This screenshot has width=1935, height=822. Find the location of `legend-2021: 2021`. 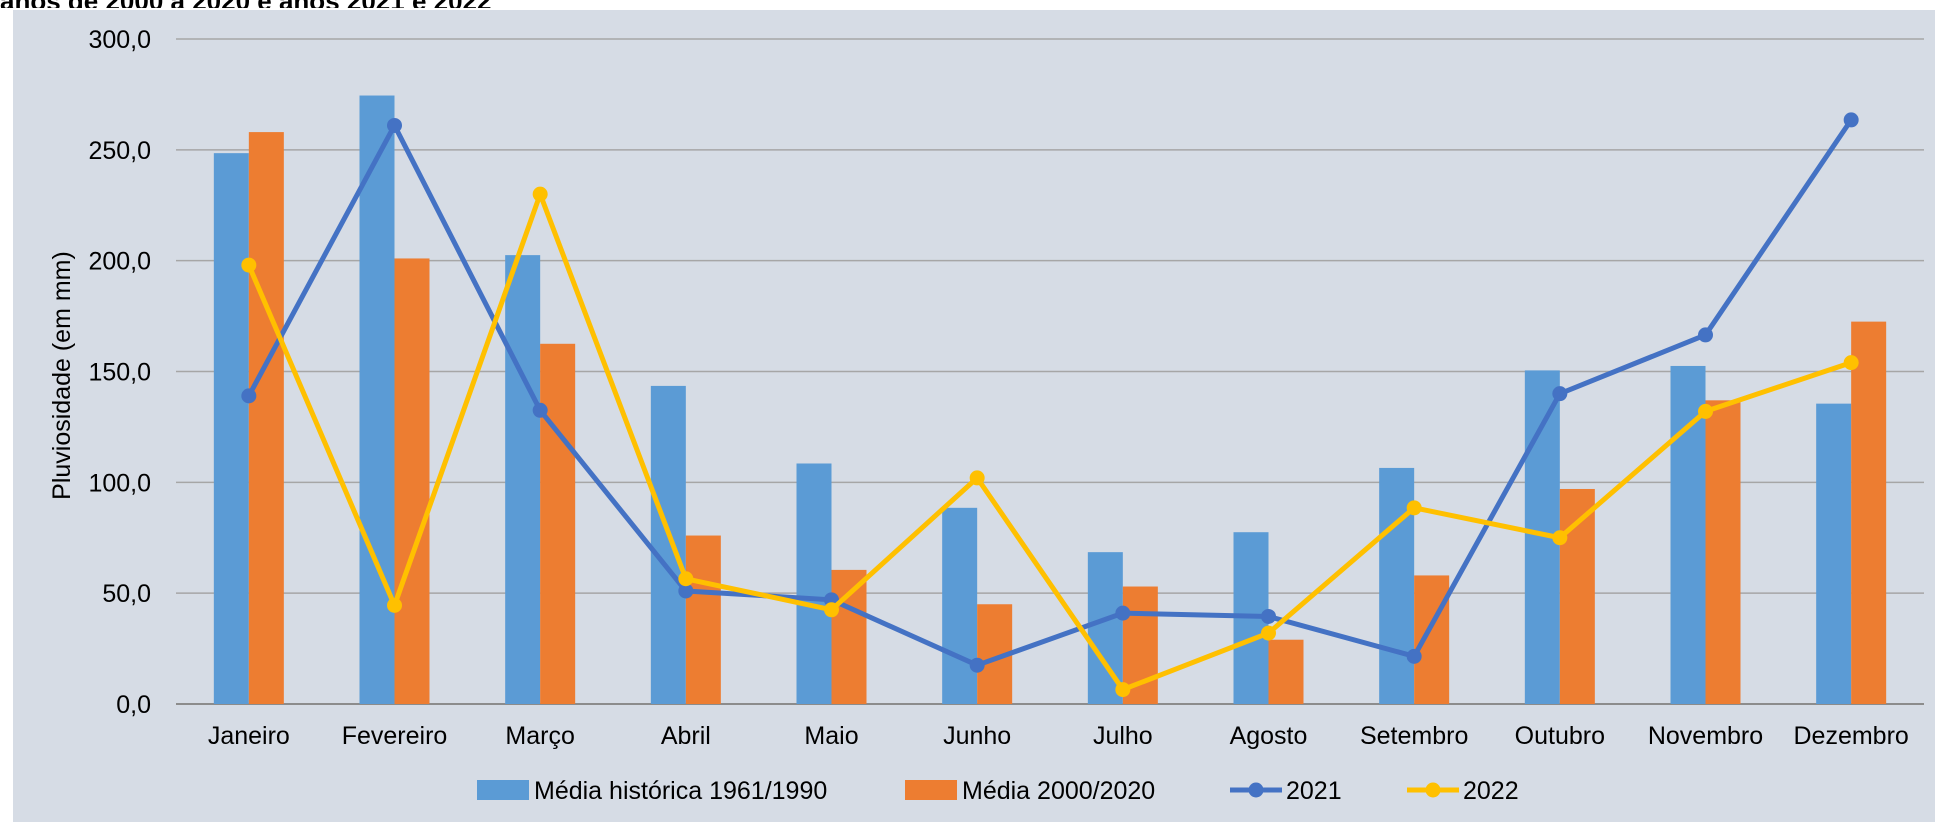

legend-2021: 2021 is located at coordinates (1314, 791).